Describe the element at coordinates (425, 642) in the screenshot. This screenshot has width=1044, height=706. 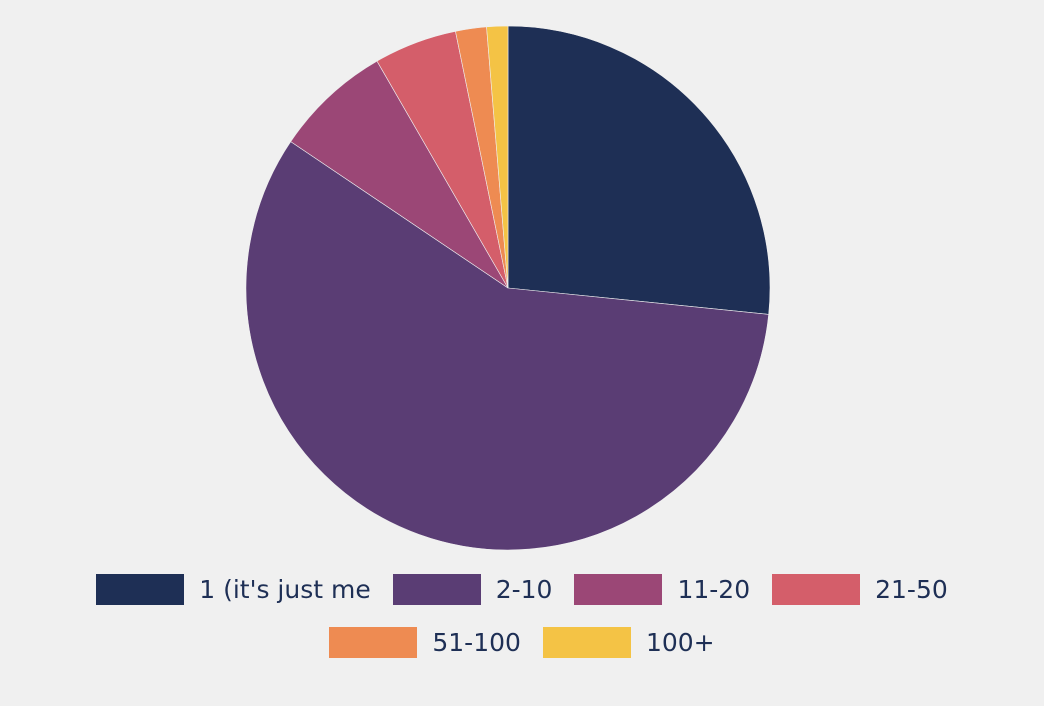
I see `legend-item-51-100: 51-100` at that location.